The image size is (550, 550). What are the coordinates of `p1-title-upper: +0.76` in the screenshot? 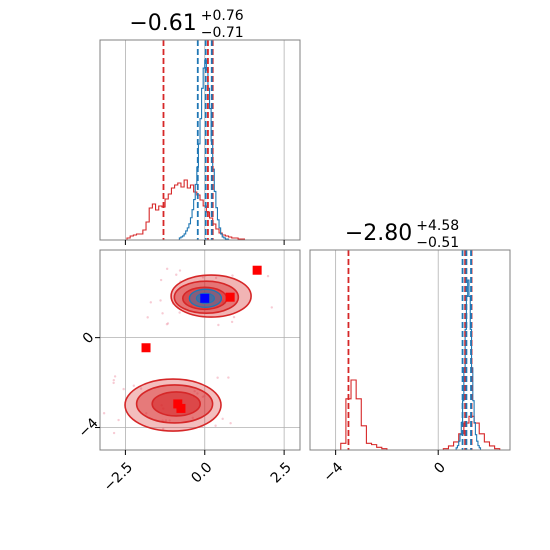 It's located at (222, 16).